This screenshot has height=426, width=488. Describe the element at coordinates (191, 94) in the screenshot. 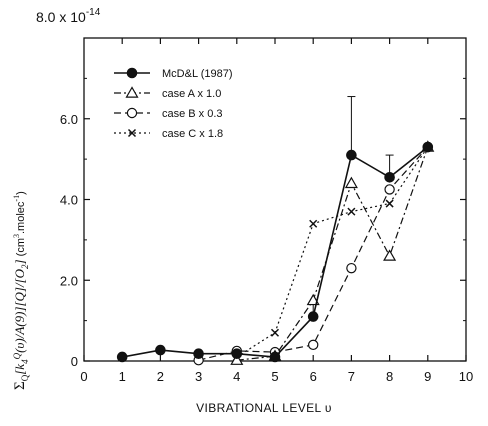

I see `legend-label: case A x 1.0` at that location.